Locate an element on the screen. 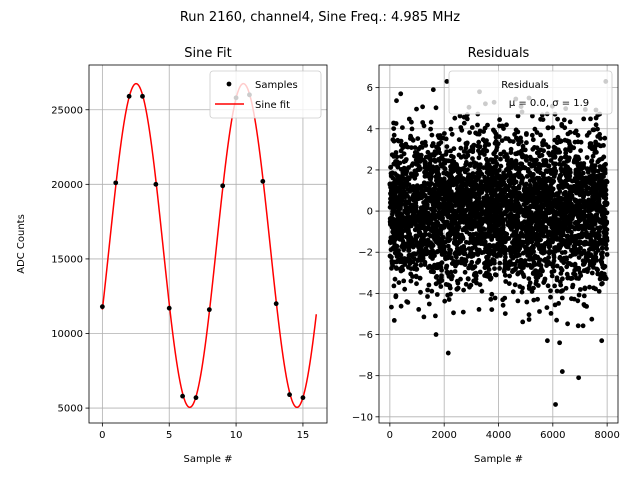 Image resolution: width=640 pixels, height=480 pixels. residuals-y-tick-label: −2 is located at coordinates (365, 253).